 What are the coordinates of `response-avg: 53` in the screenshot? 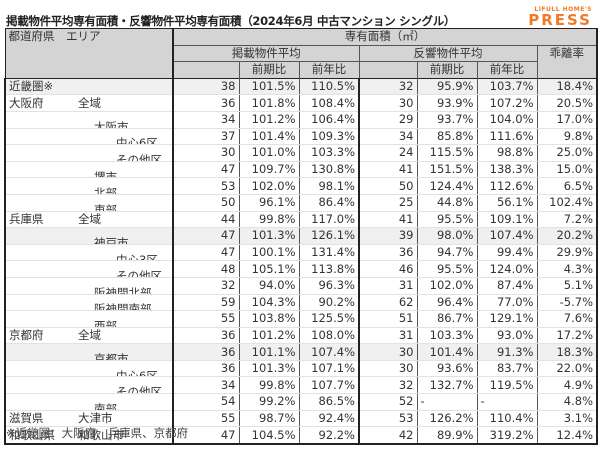 It's located at (388, 418).